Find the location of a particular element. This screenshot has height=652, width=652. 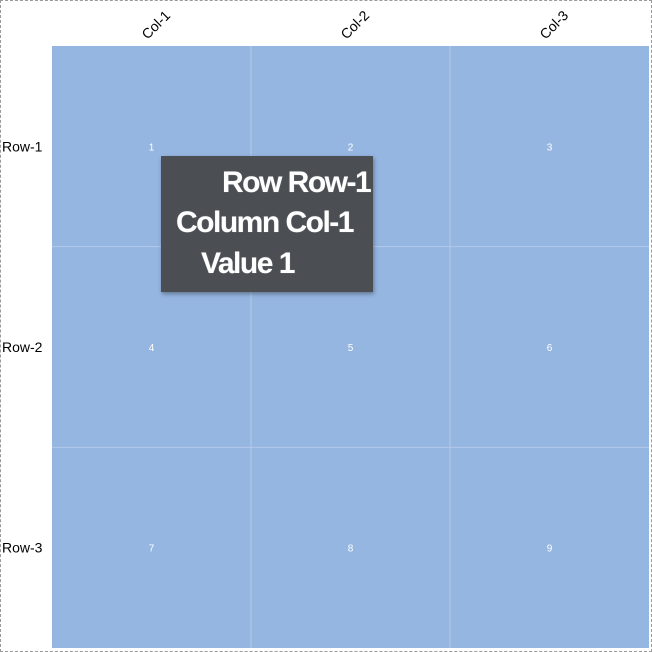

row-label: Row-1 is located at coordinates (22, 146).